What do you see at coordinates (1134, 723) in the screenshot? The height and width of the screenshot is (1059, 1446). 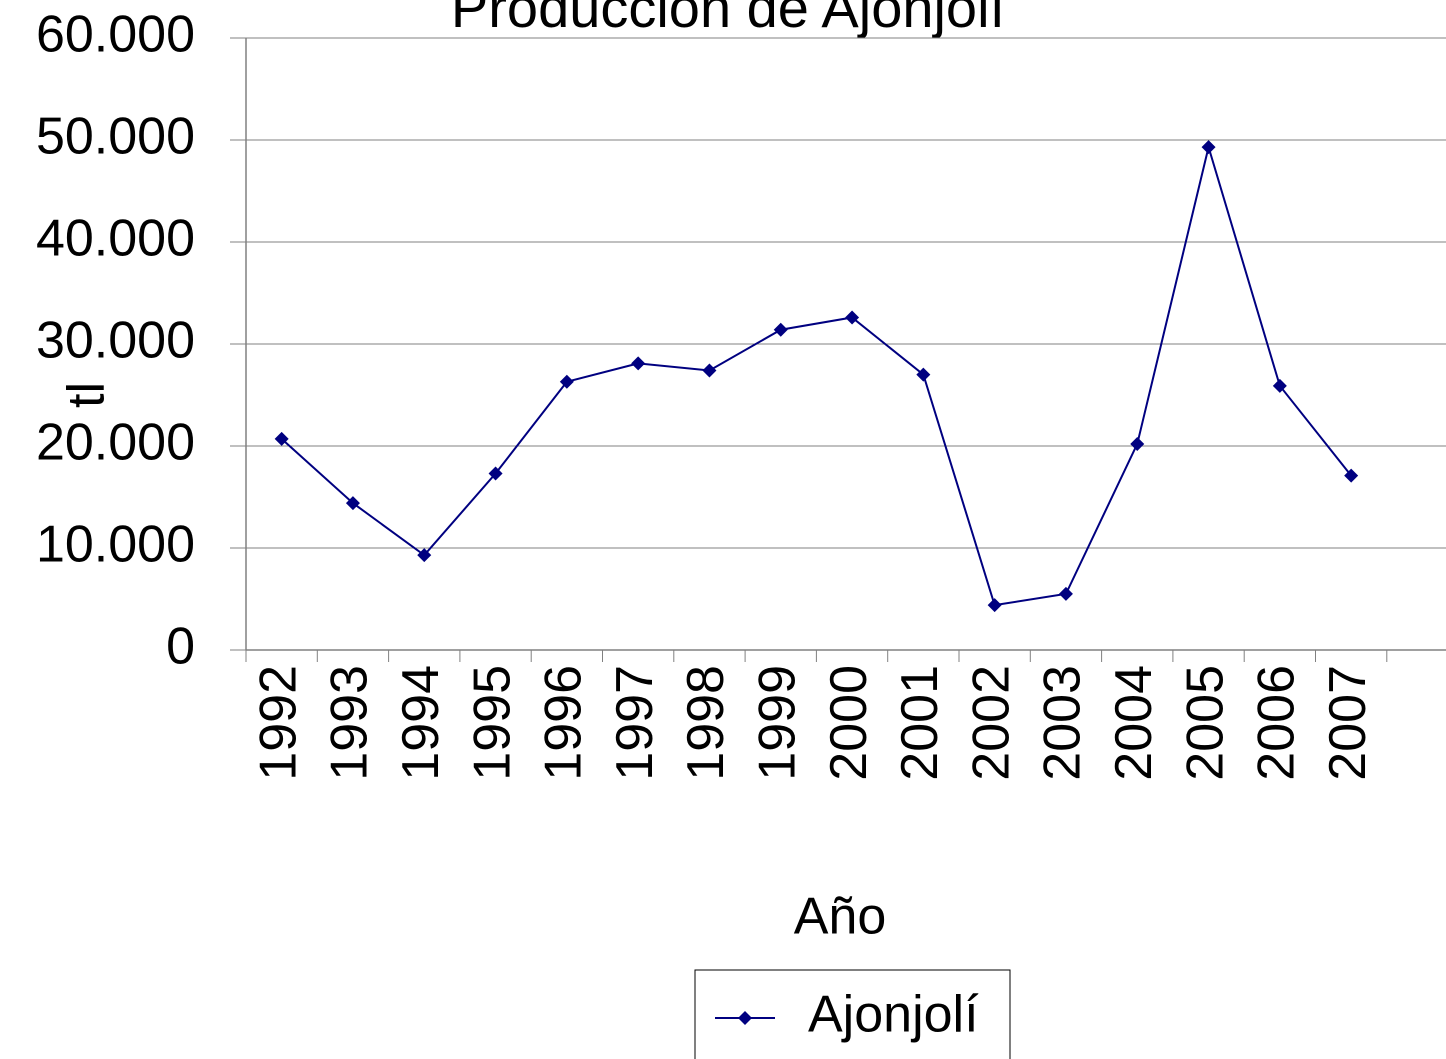 I see `x-tick-label: 2004` at bounding box center [1134, 723].